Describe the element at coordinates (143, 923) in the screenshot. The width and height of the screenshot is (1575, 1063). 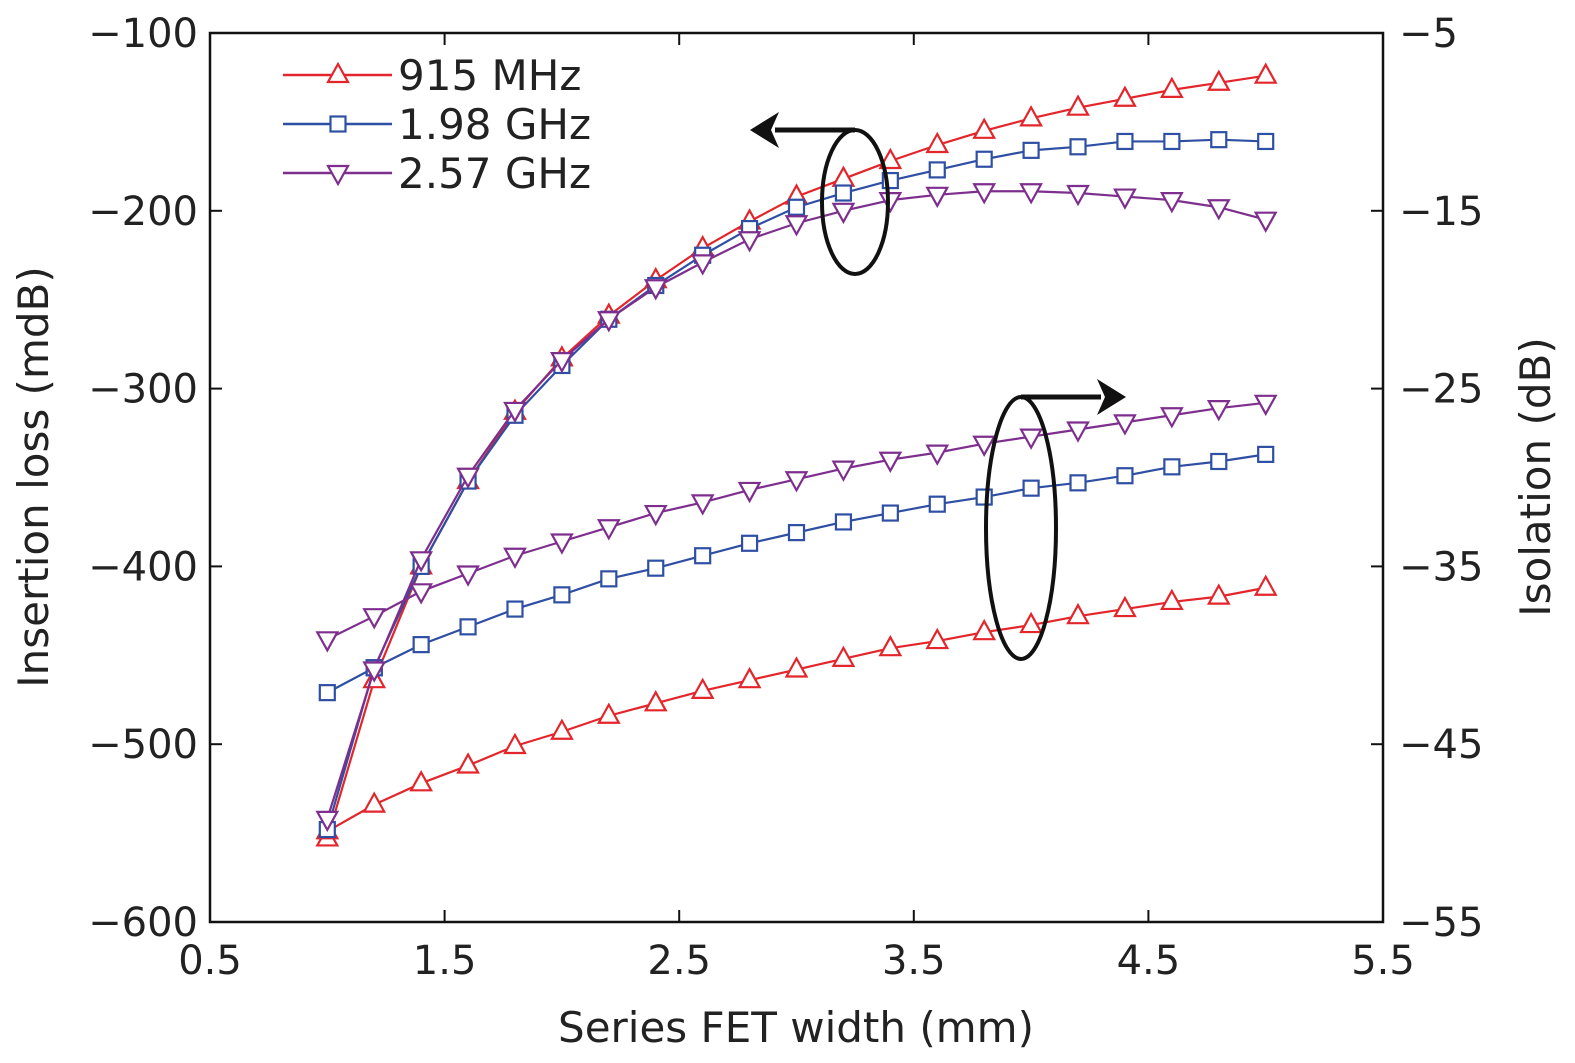
I see `y-tick-label: −600` at that location.